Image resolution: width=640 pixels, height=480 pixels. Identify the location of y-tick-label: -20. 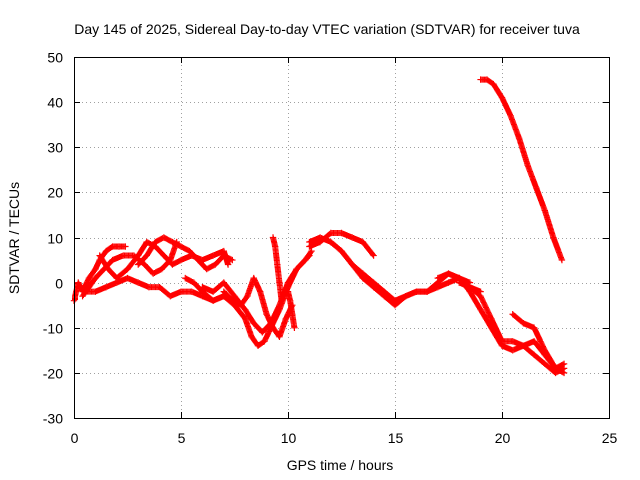
(53, 374).